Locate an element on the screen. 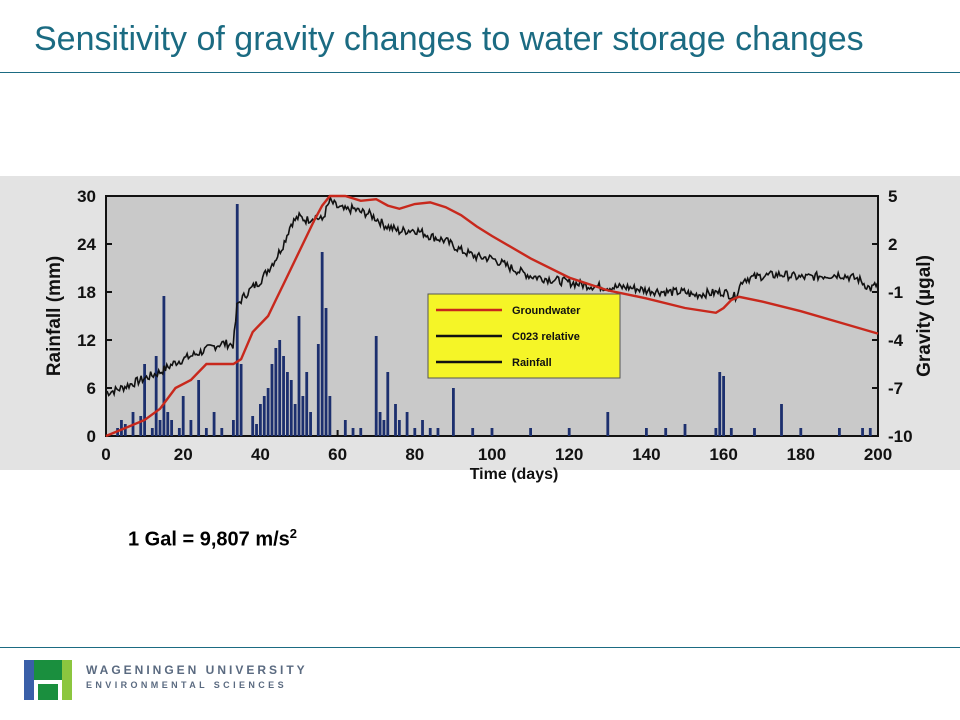  x-axis-title: Time (days) is located at coordinates (514, 474).